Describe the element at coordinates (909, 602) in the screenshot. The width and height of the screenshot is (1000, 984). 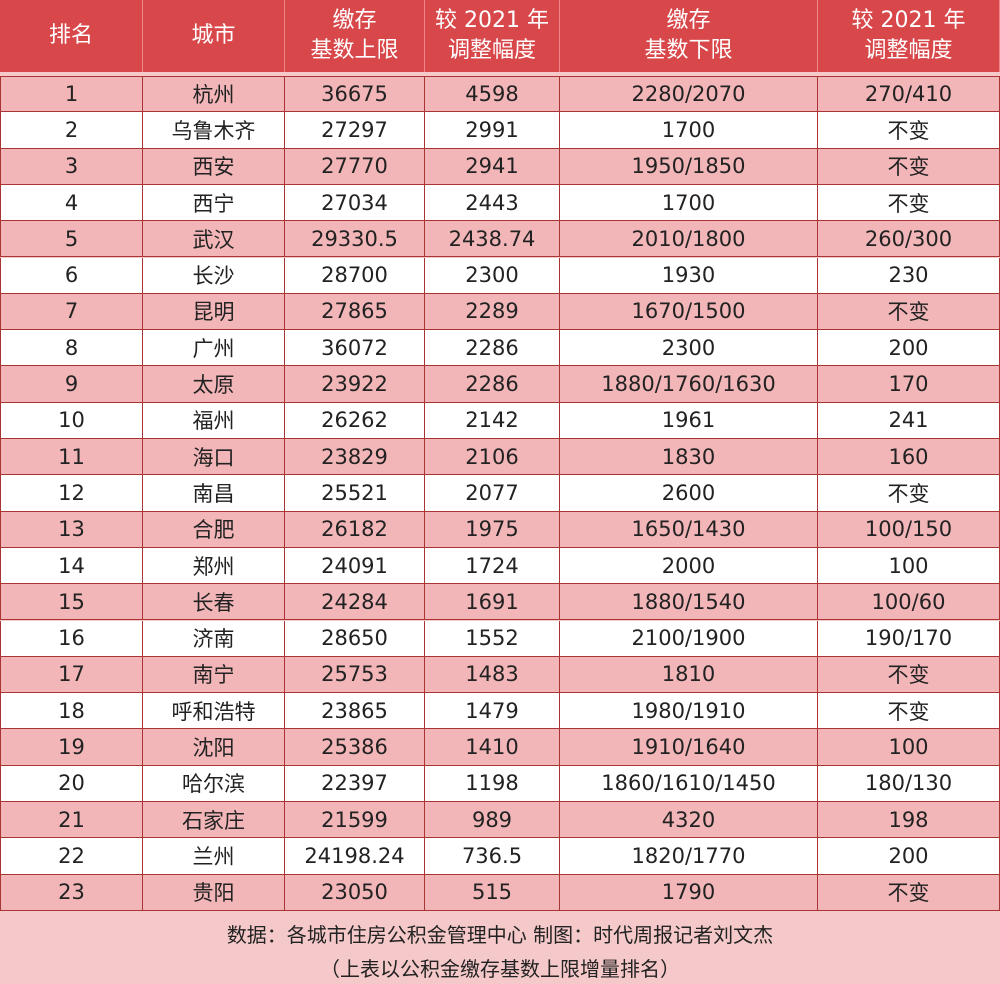
I see `table-cell: 100/60` at that location.